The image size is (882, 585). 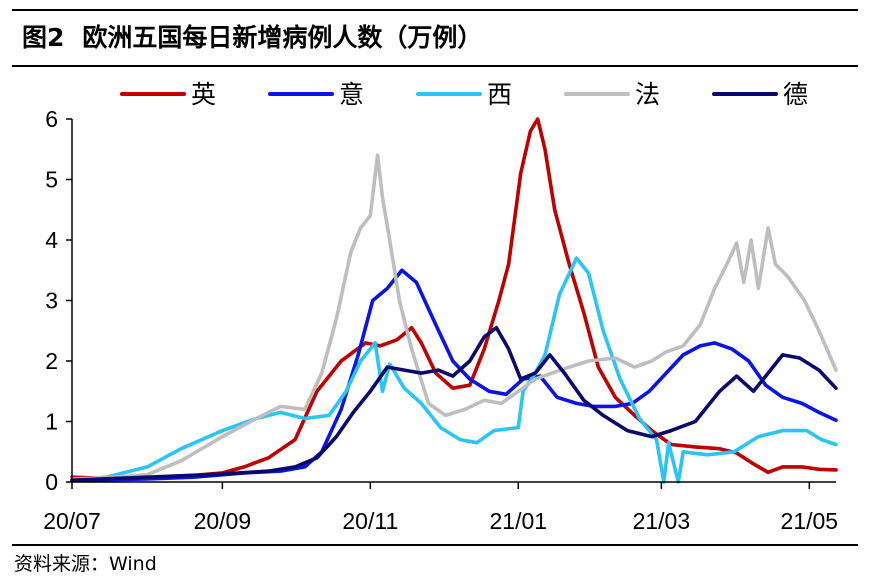 What do you see at coordinates (435, 66) in the screenshot?
I see `title-rule` at bounding box center [435, 66].